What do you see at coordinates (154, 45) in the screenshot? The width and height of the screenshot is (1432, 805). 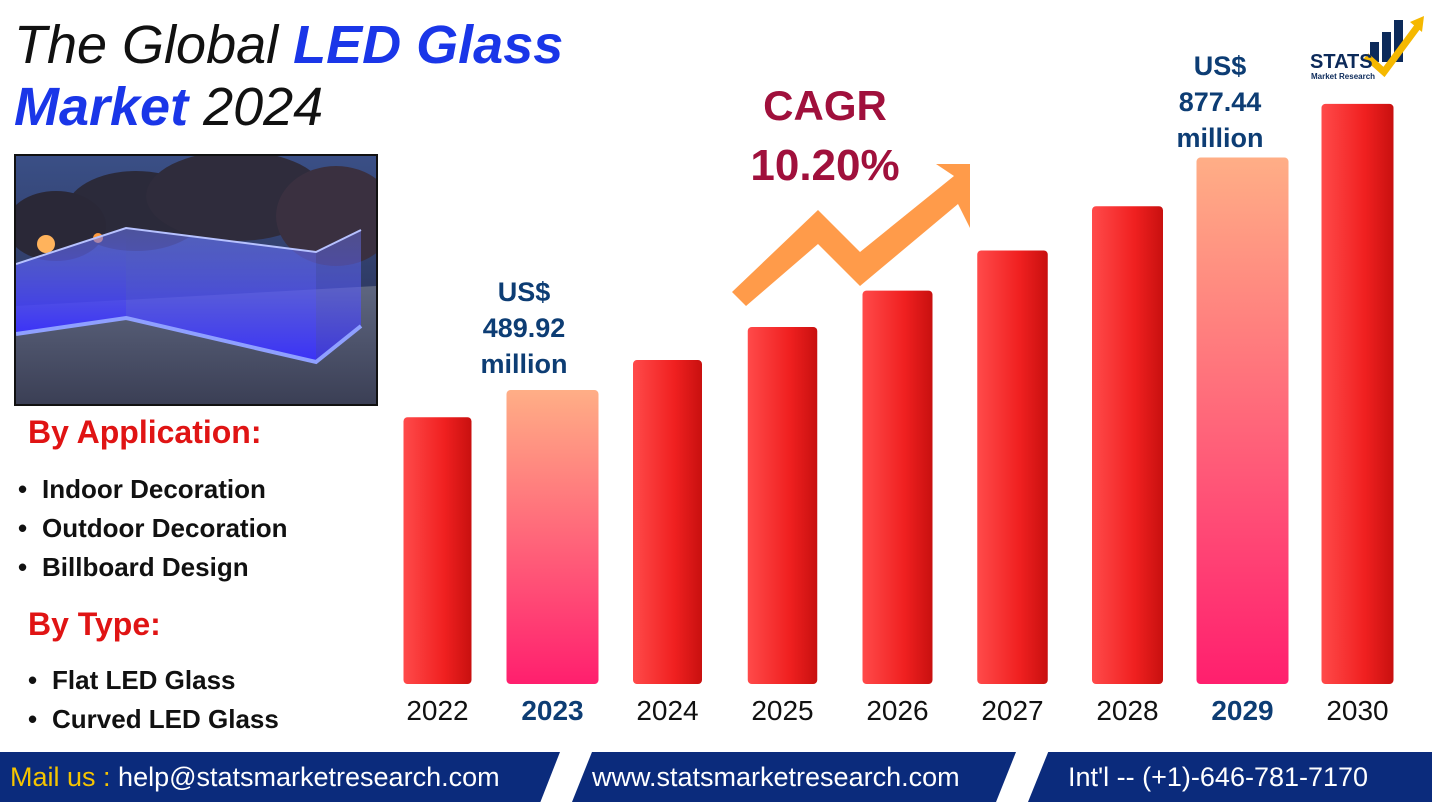 I see `title-part1: The Global` at bounding box center [154, 45].